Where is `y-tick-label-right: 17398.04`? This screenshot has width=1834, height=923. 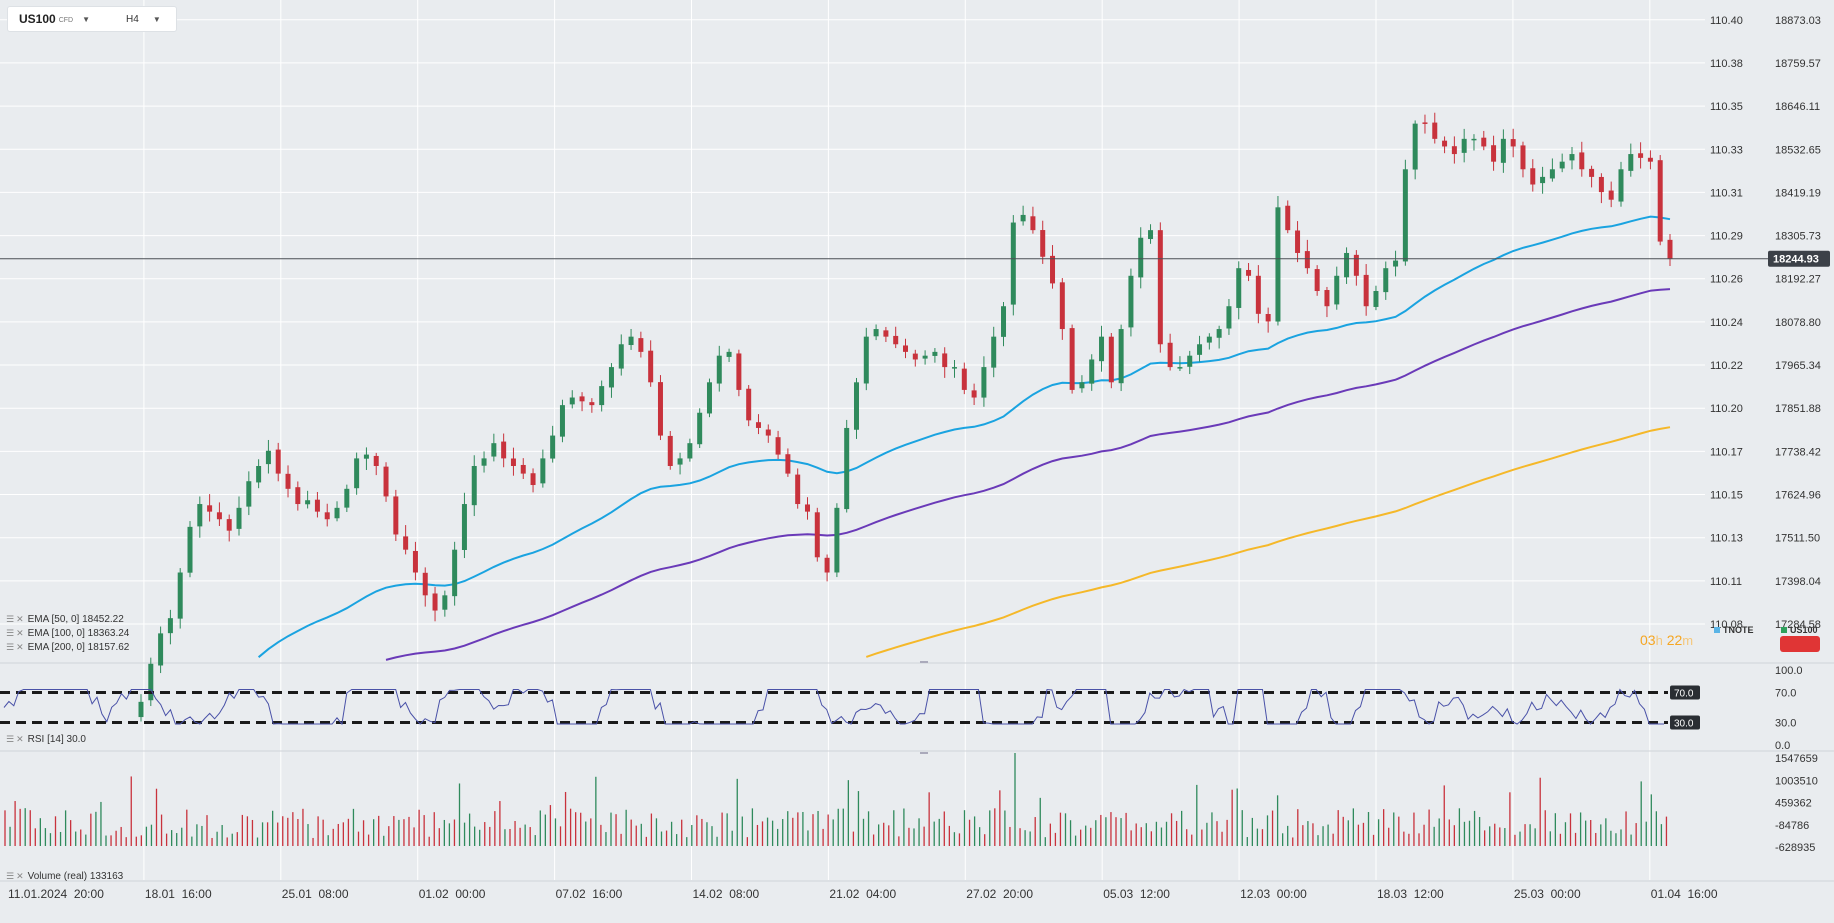
y-tick-label-right: 17398.04 is located at coordinates (1798, 582).